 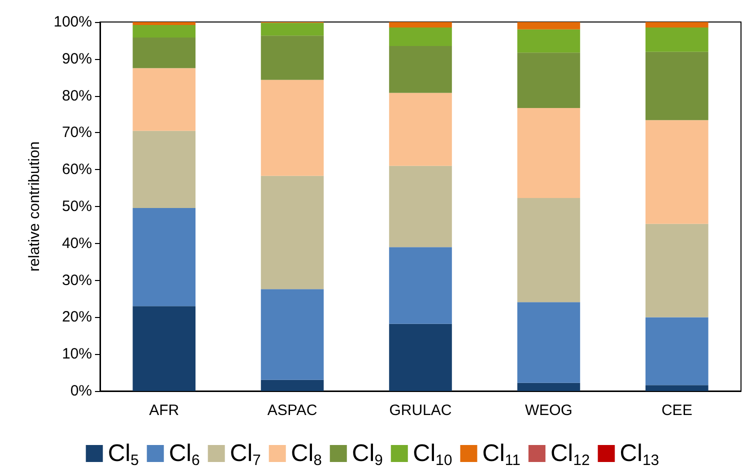 I want to click on y-tick-label: 30%, so click(x=77, y=280).